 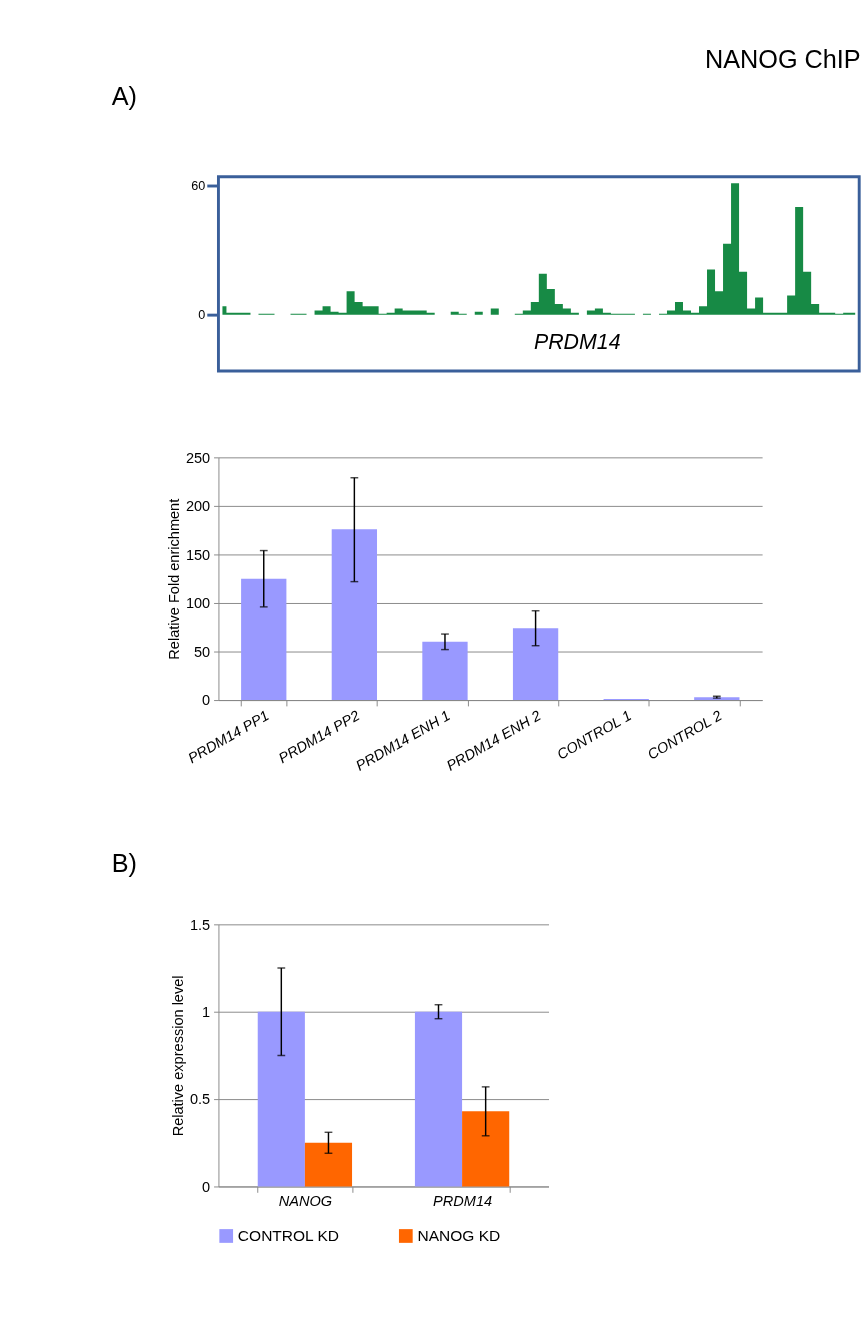 What do you see at coordinates (198, 506) in the screenshot?
I see `y-tick-label: 200` at bounding box center [198, 506].